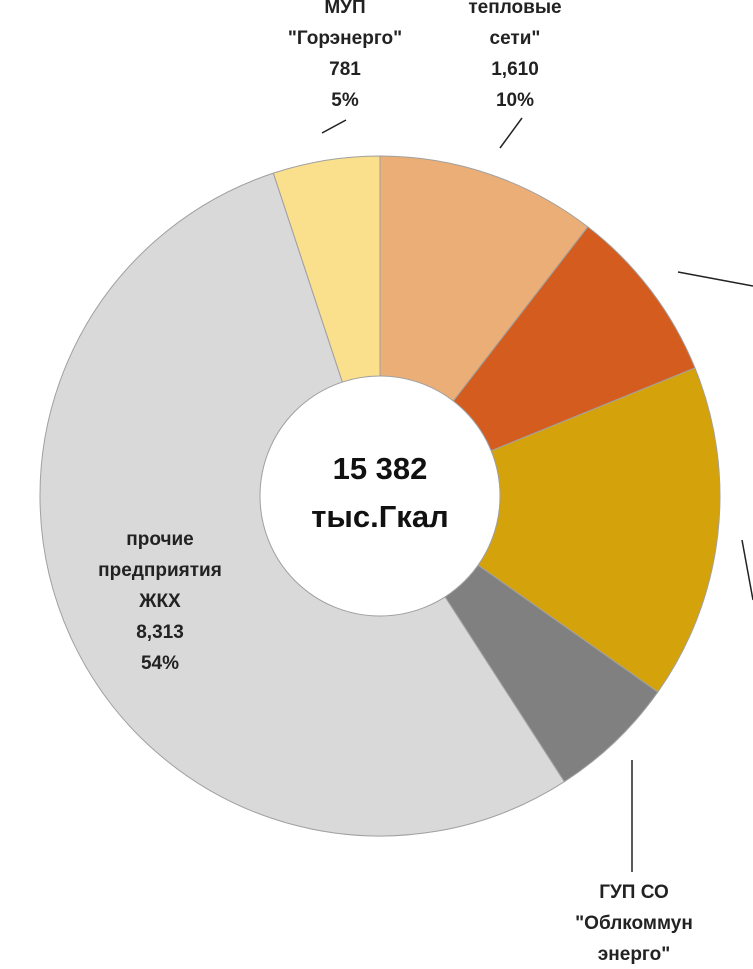 Image resolution: width=753 pixels, height=969 pixels. What do you see at coordinates (160, 539) in the screenshot?
I see `slice-label: прочие` at bounding box center [160, 539].